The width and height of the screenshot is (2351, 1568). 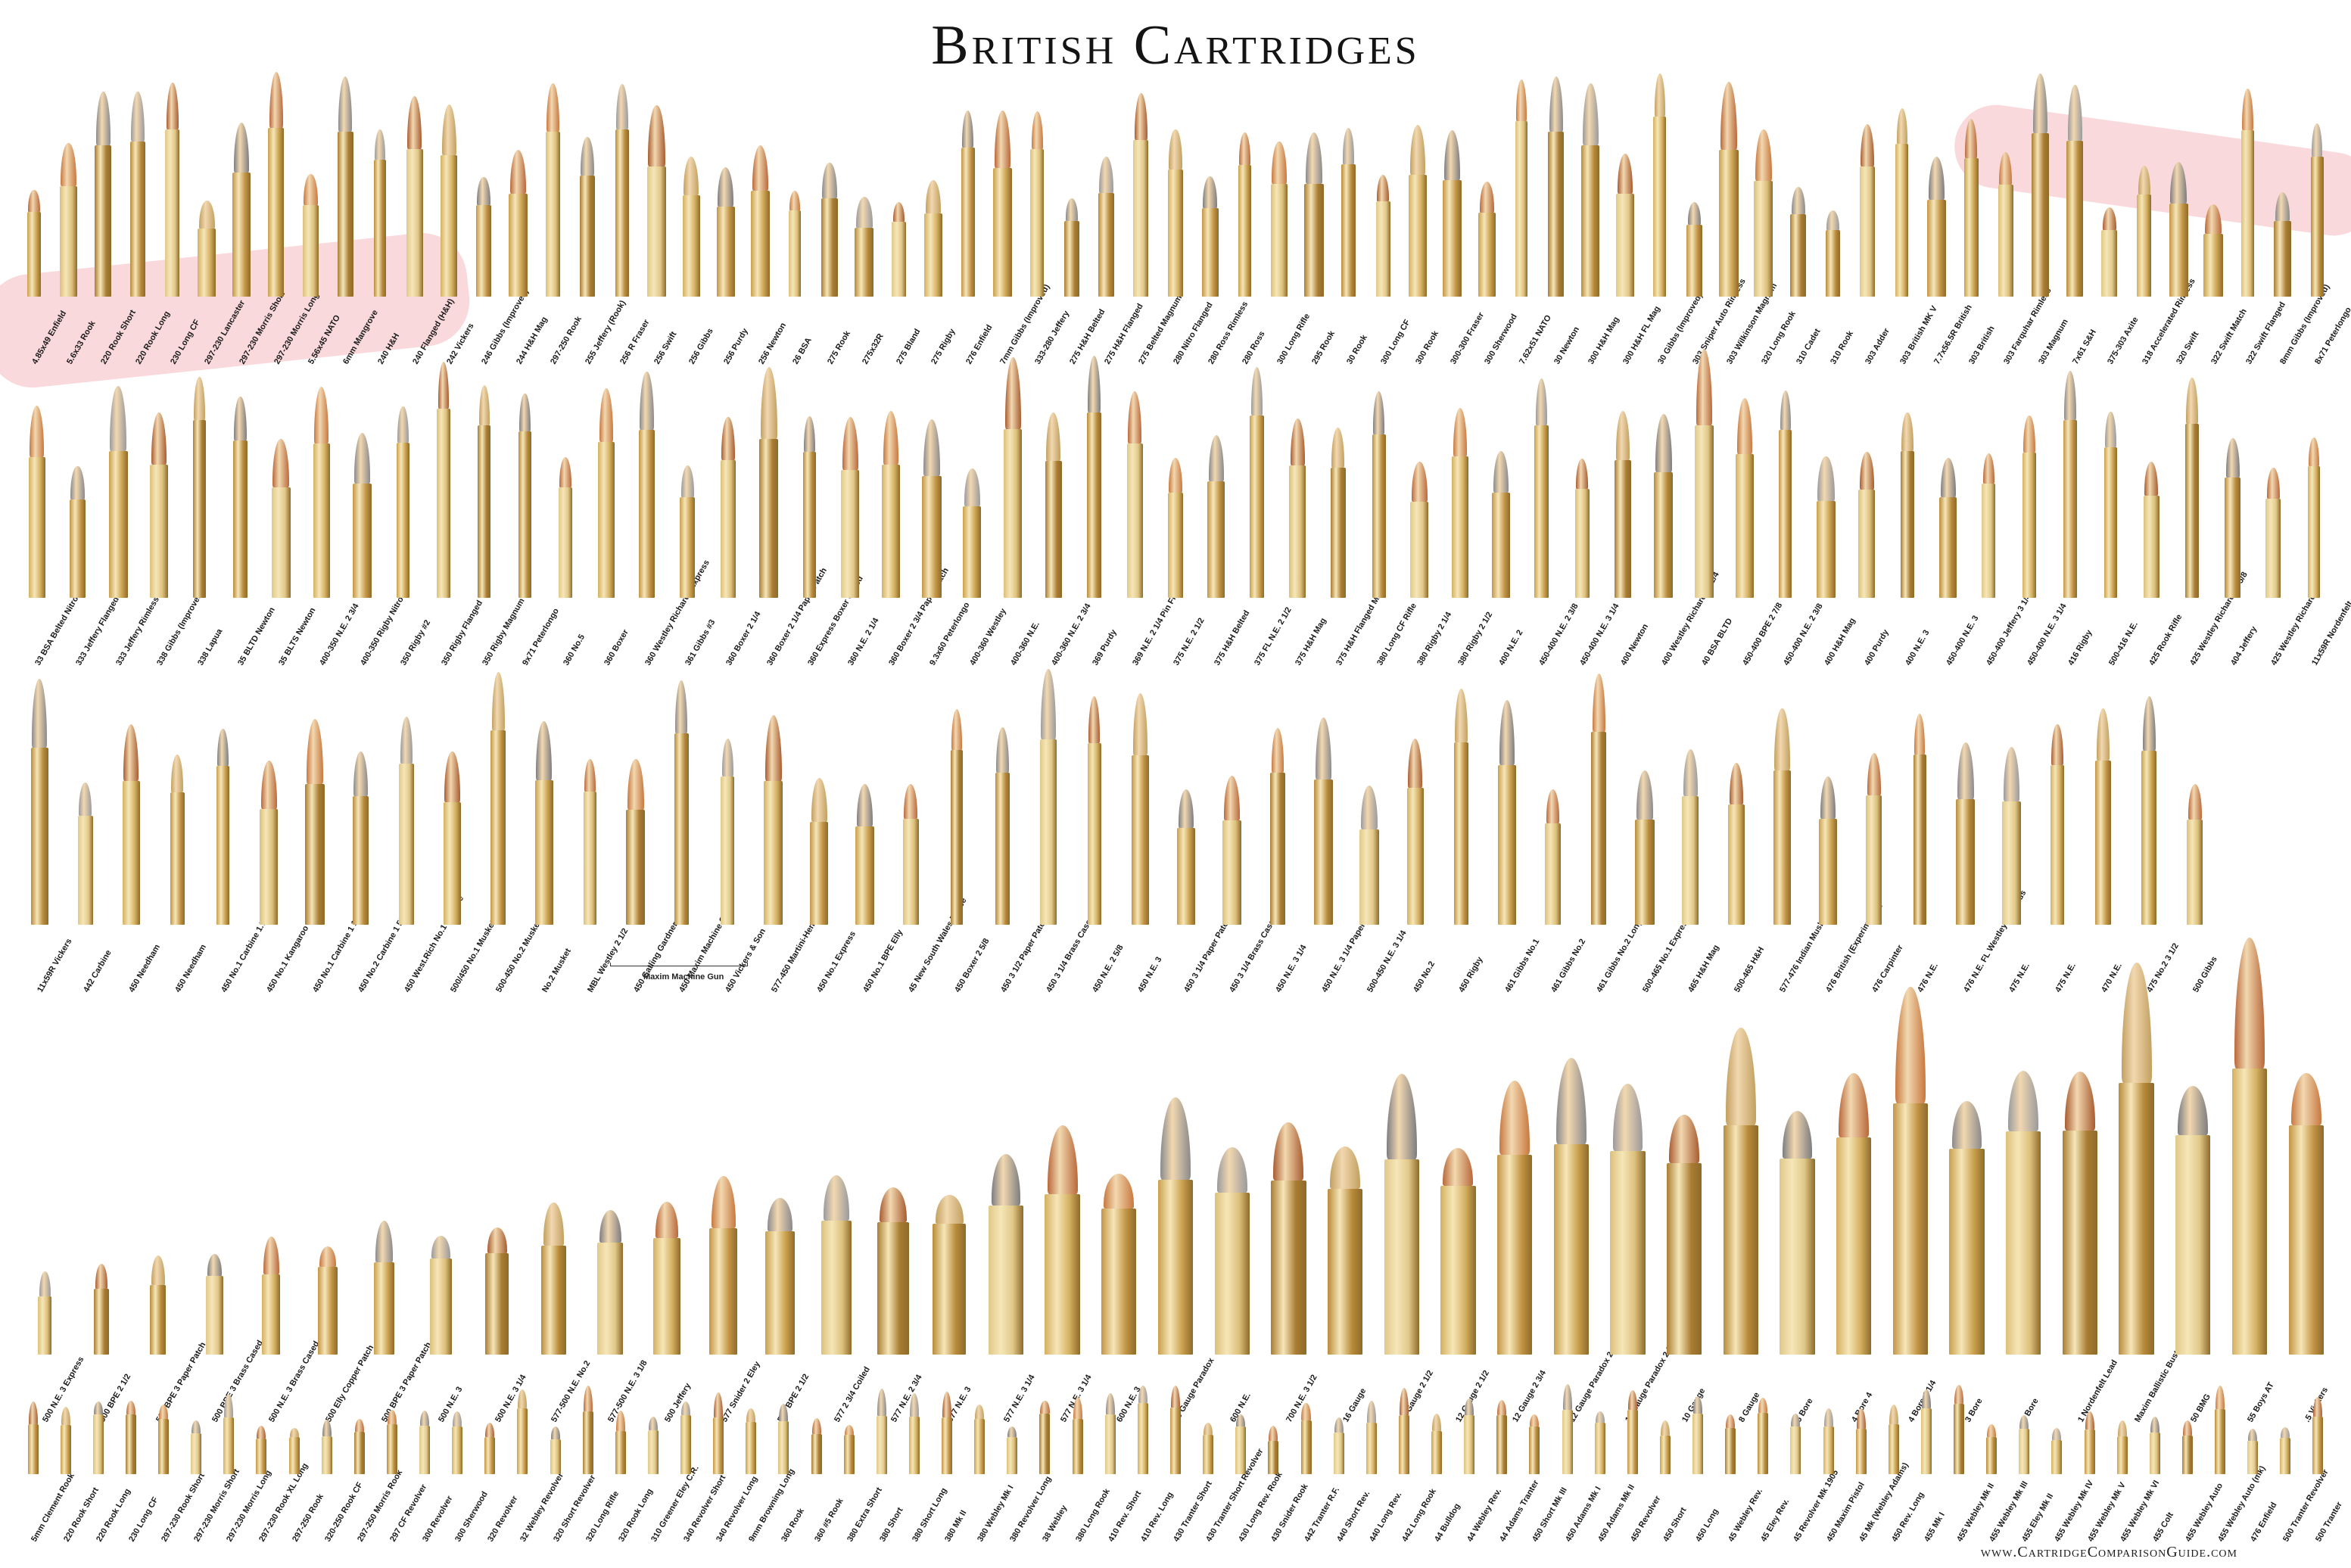 I want to click on cartridge-label: 40 BSA BLTD, so click(x=1717, y=642).